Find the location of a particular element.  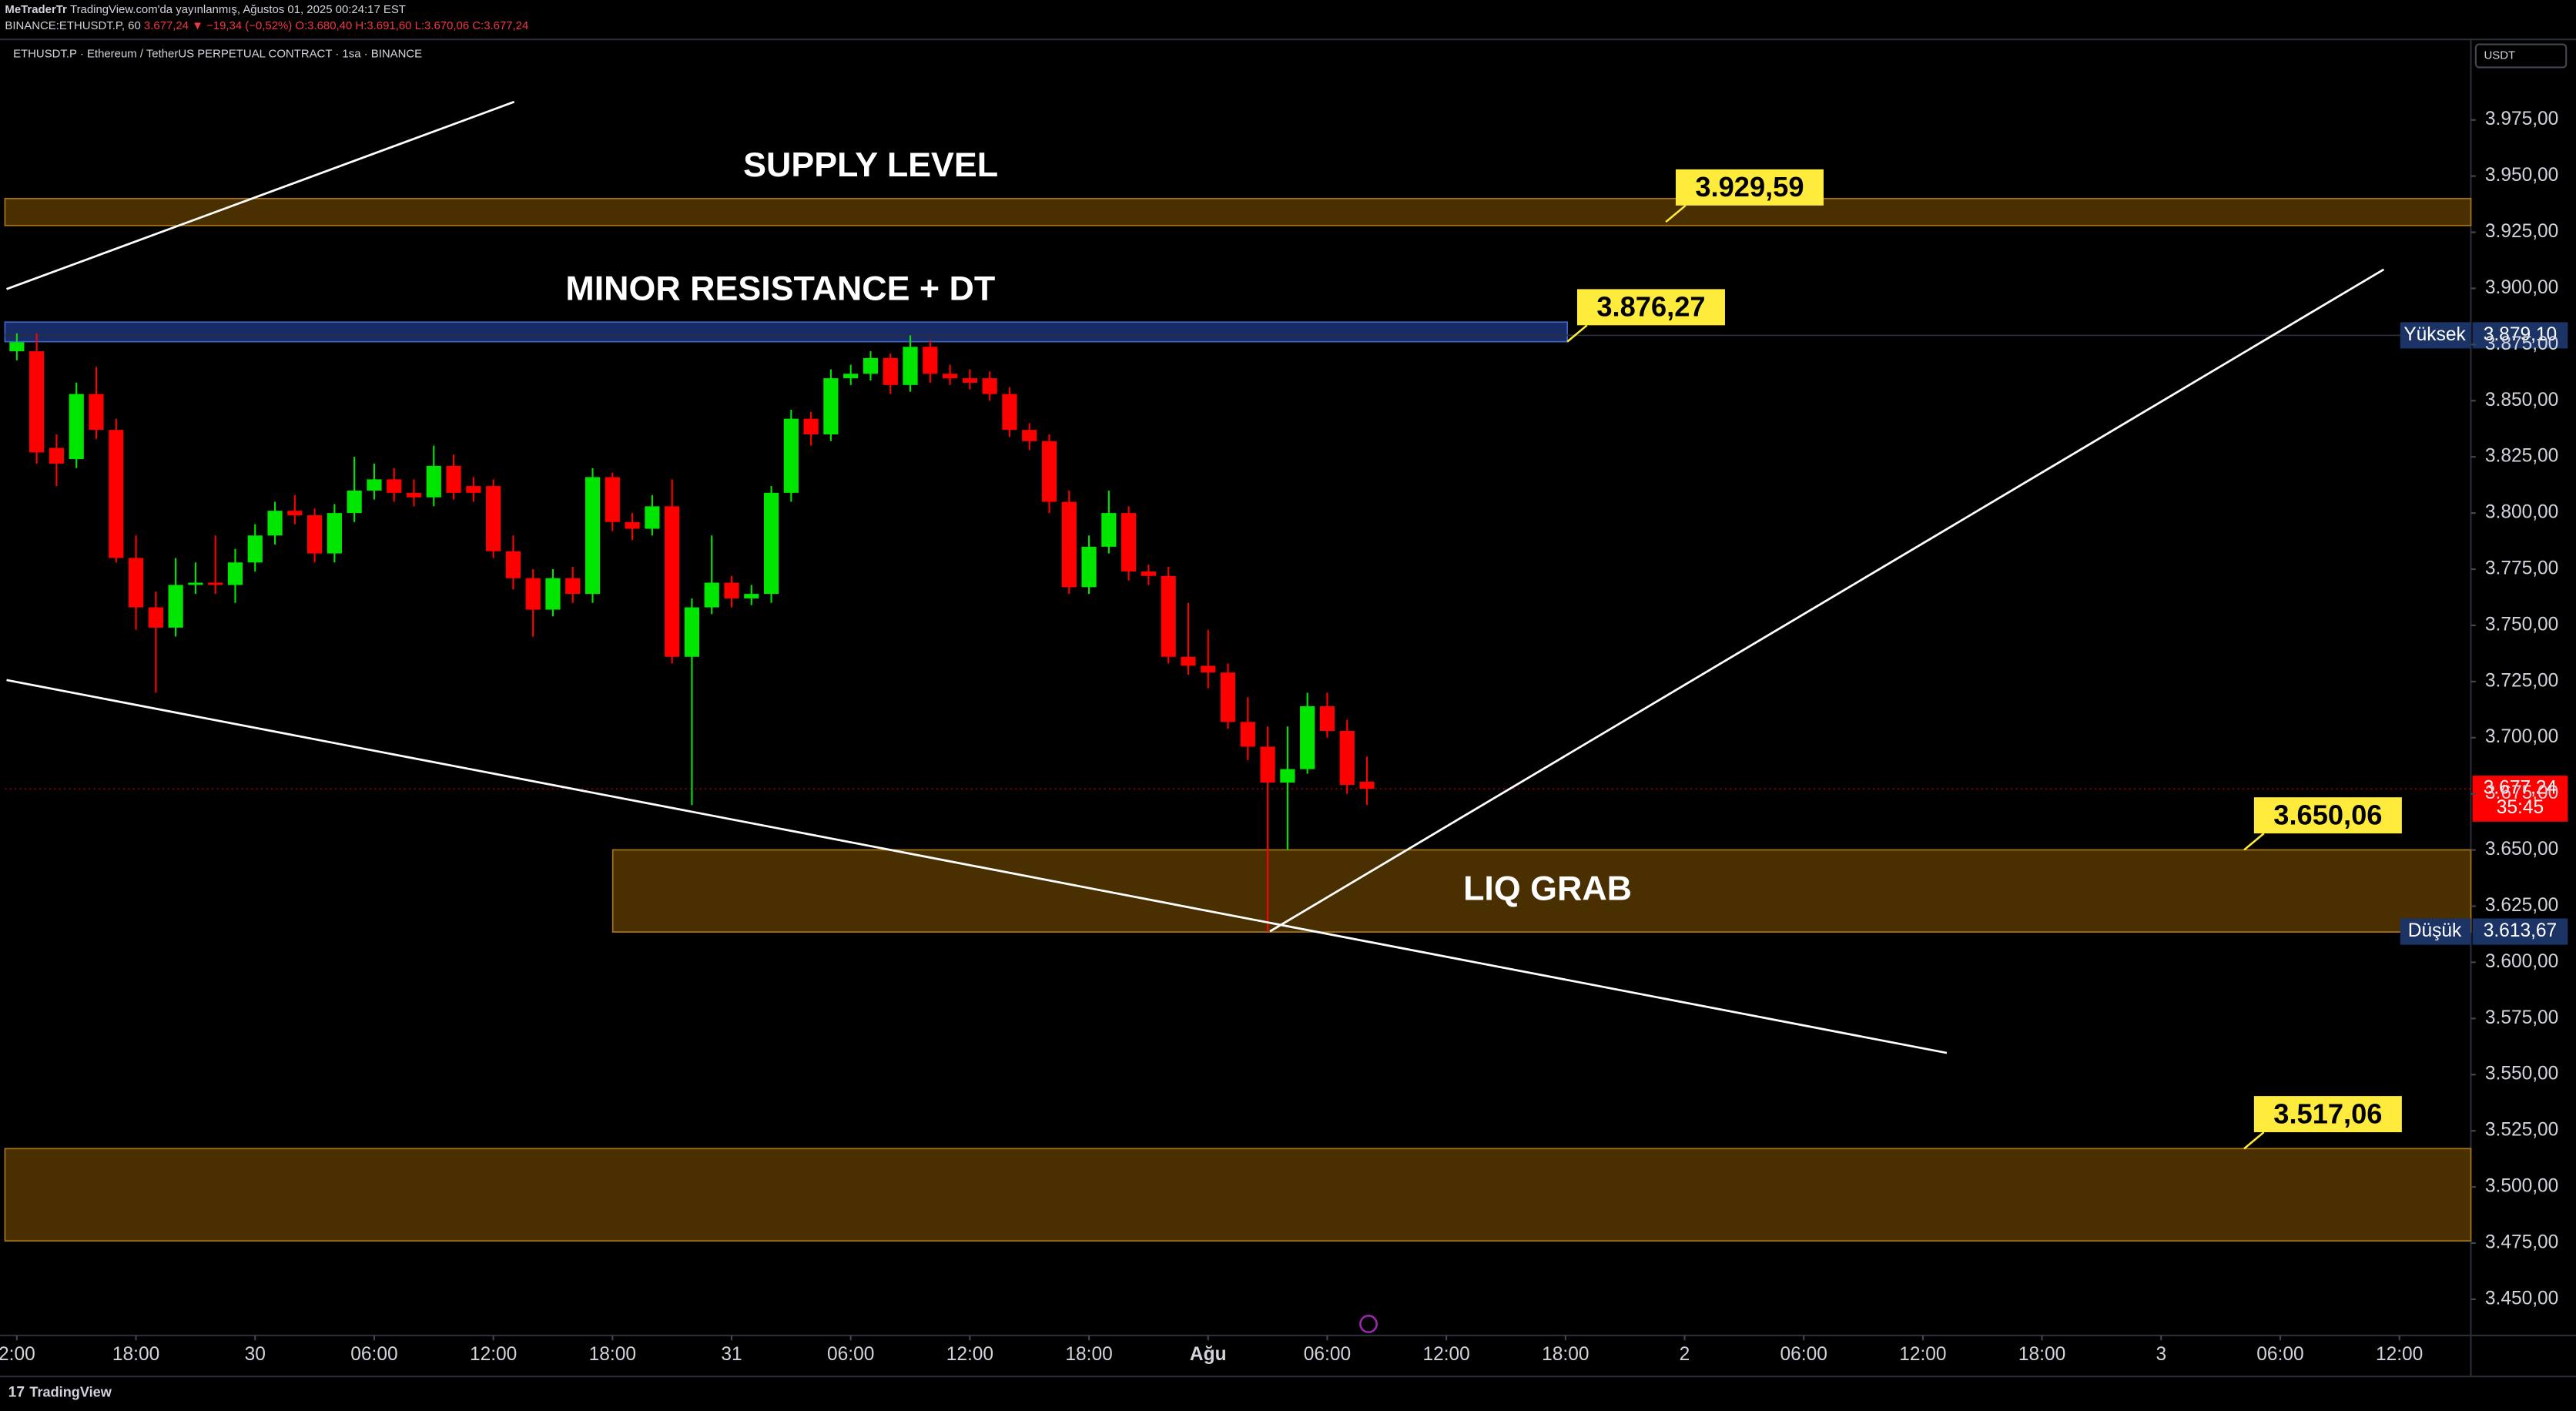

callout-label: 3.650,06 is located at coordinates (2327, 814).